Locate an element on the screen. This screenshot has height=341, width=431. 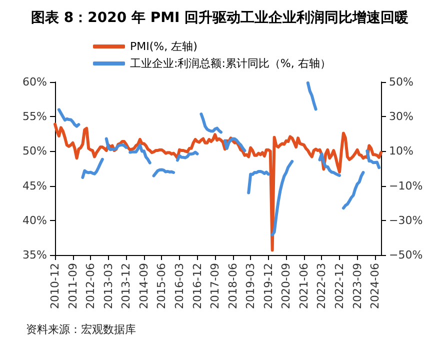
y2-tick-label: −30% is located at coordinates (406, 220).